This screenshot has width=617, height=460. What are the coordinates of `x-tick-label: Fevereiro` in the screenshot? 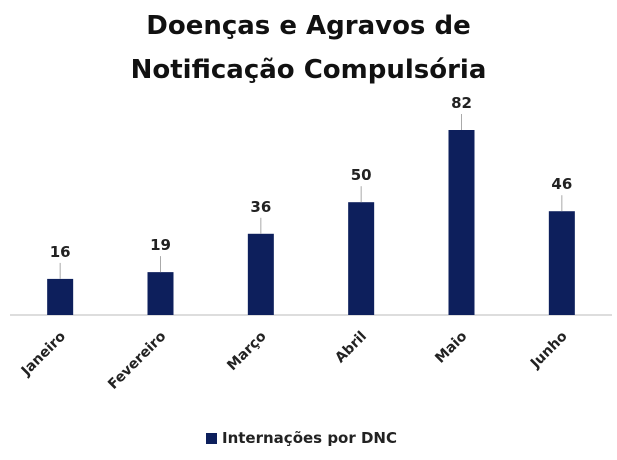 It's located at (137, 360).